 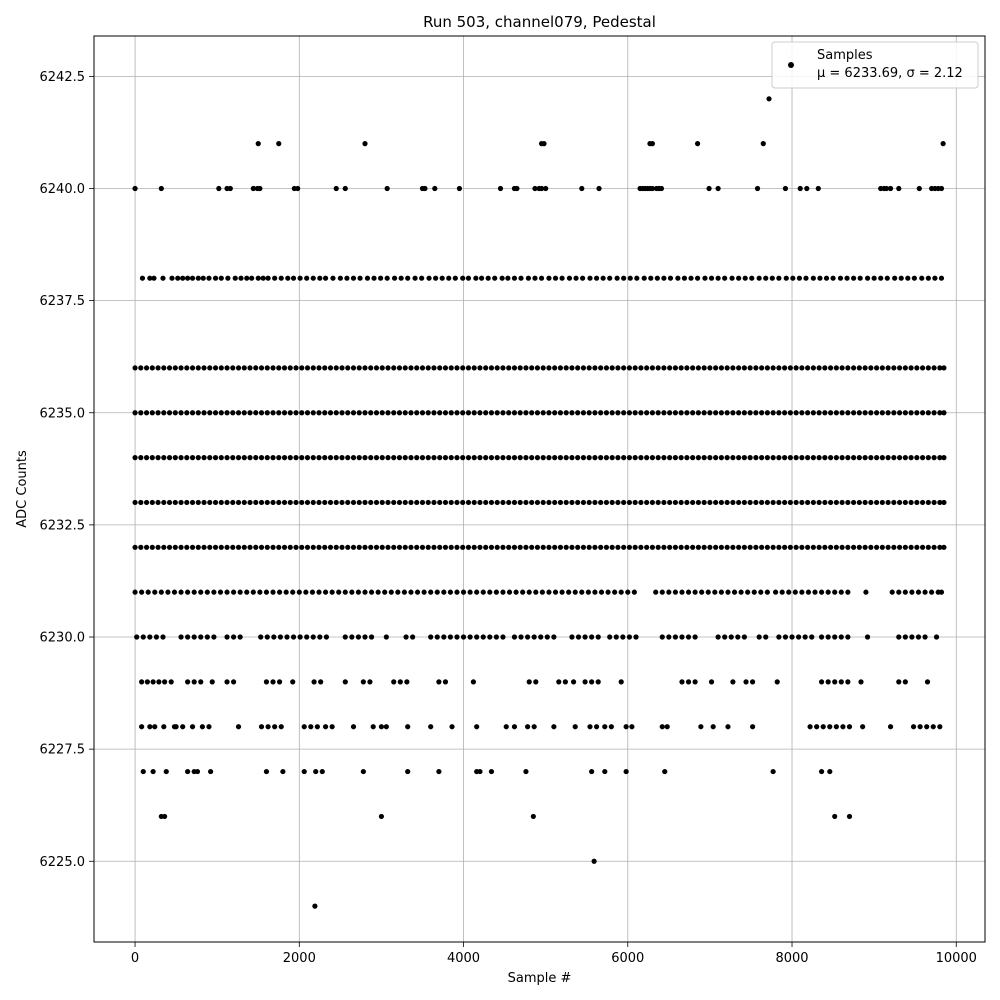 I want to click on y-tick-label: 6232.5, so click(x=63, y=525).